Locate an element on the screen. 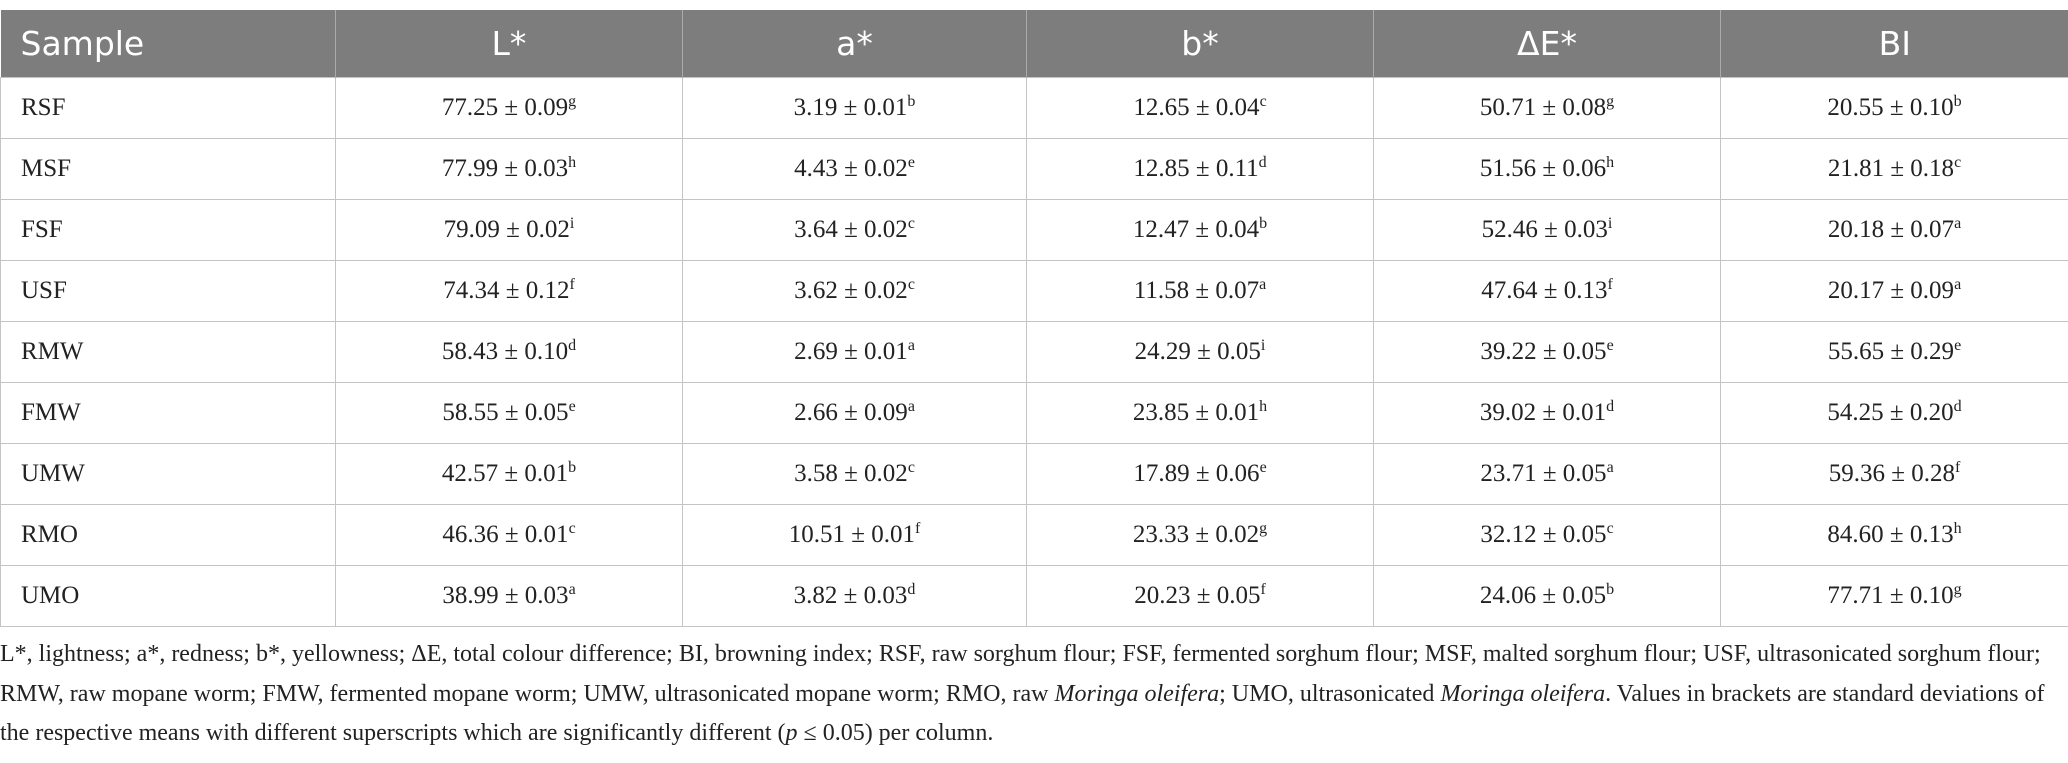 This screenshot has height=763, width=2068. footnote-text: ; UMO, ultrasonicated is located at coordinates (1330, 693).